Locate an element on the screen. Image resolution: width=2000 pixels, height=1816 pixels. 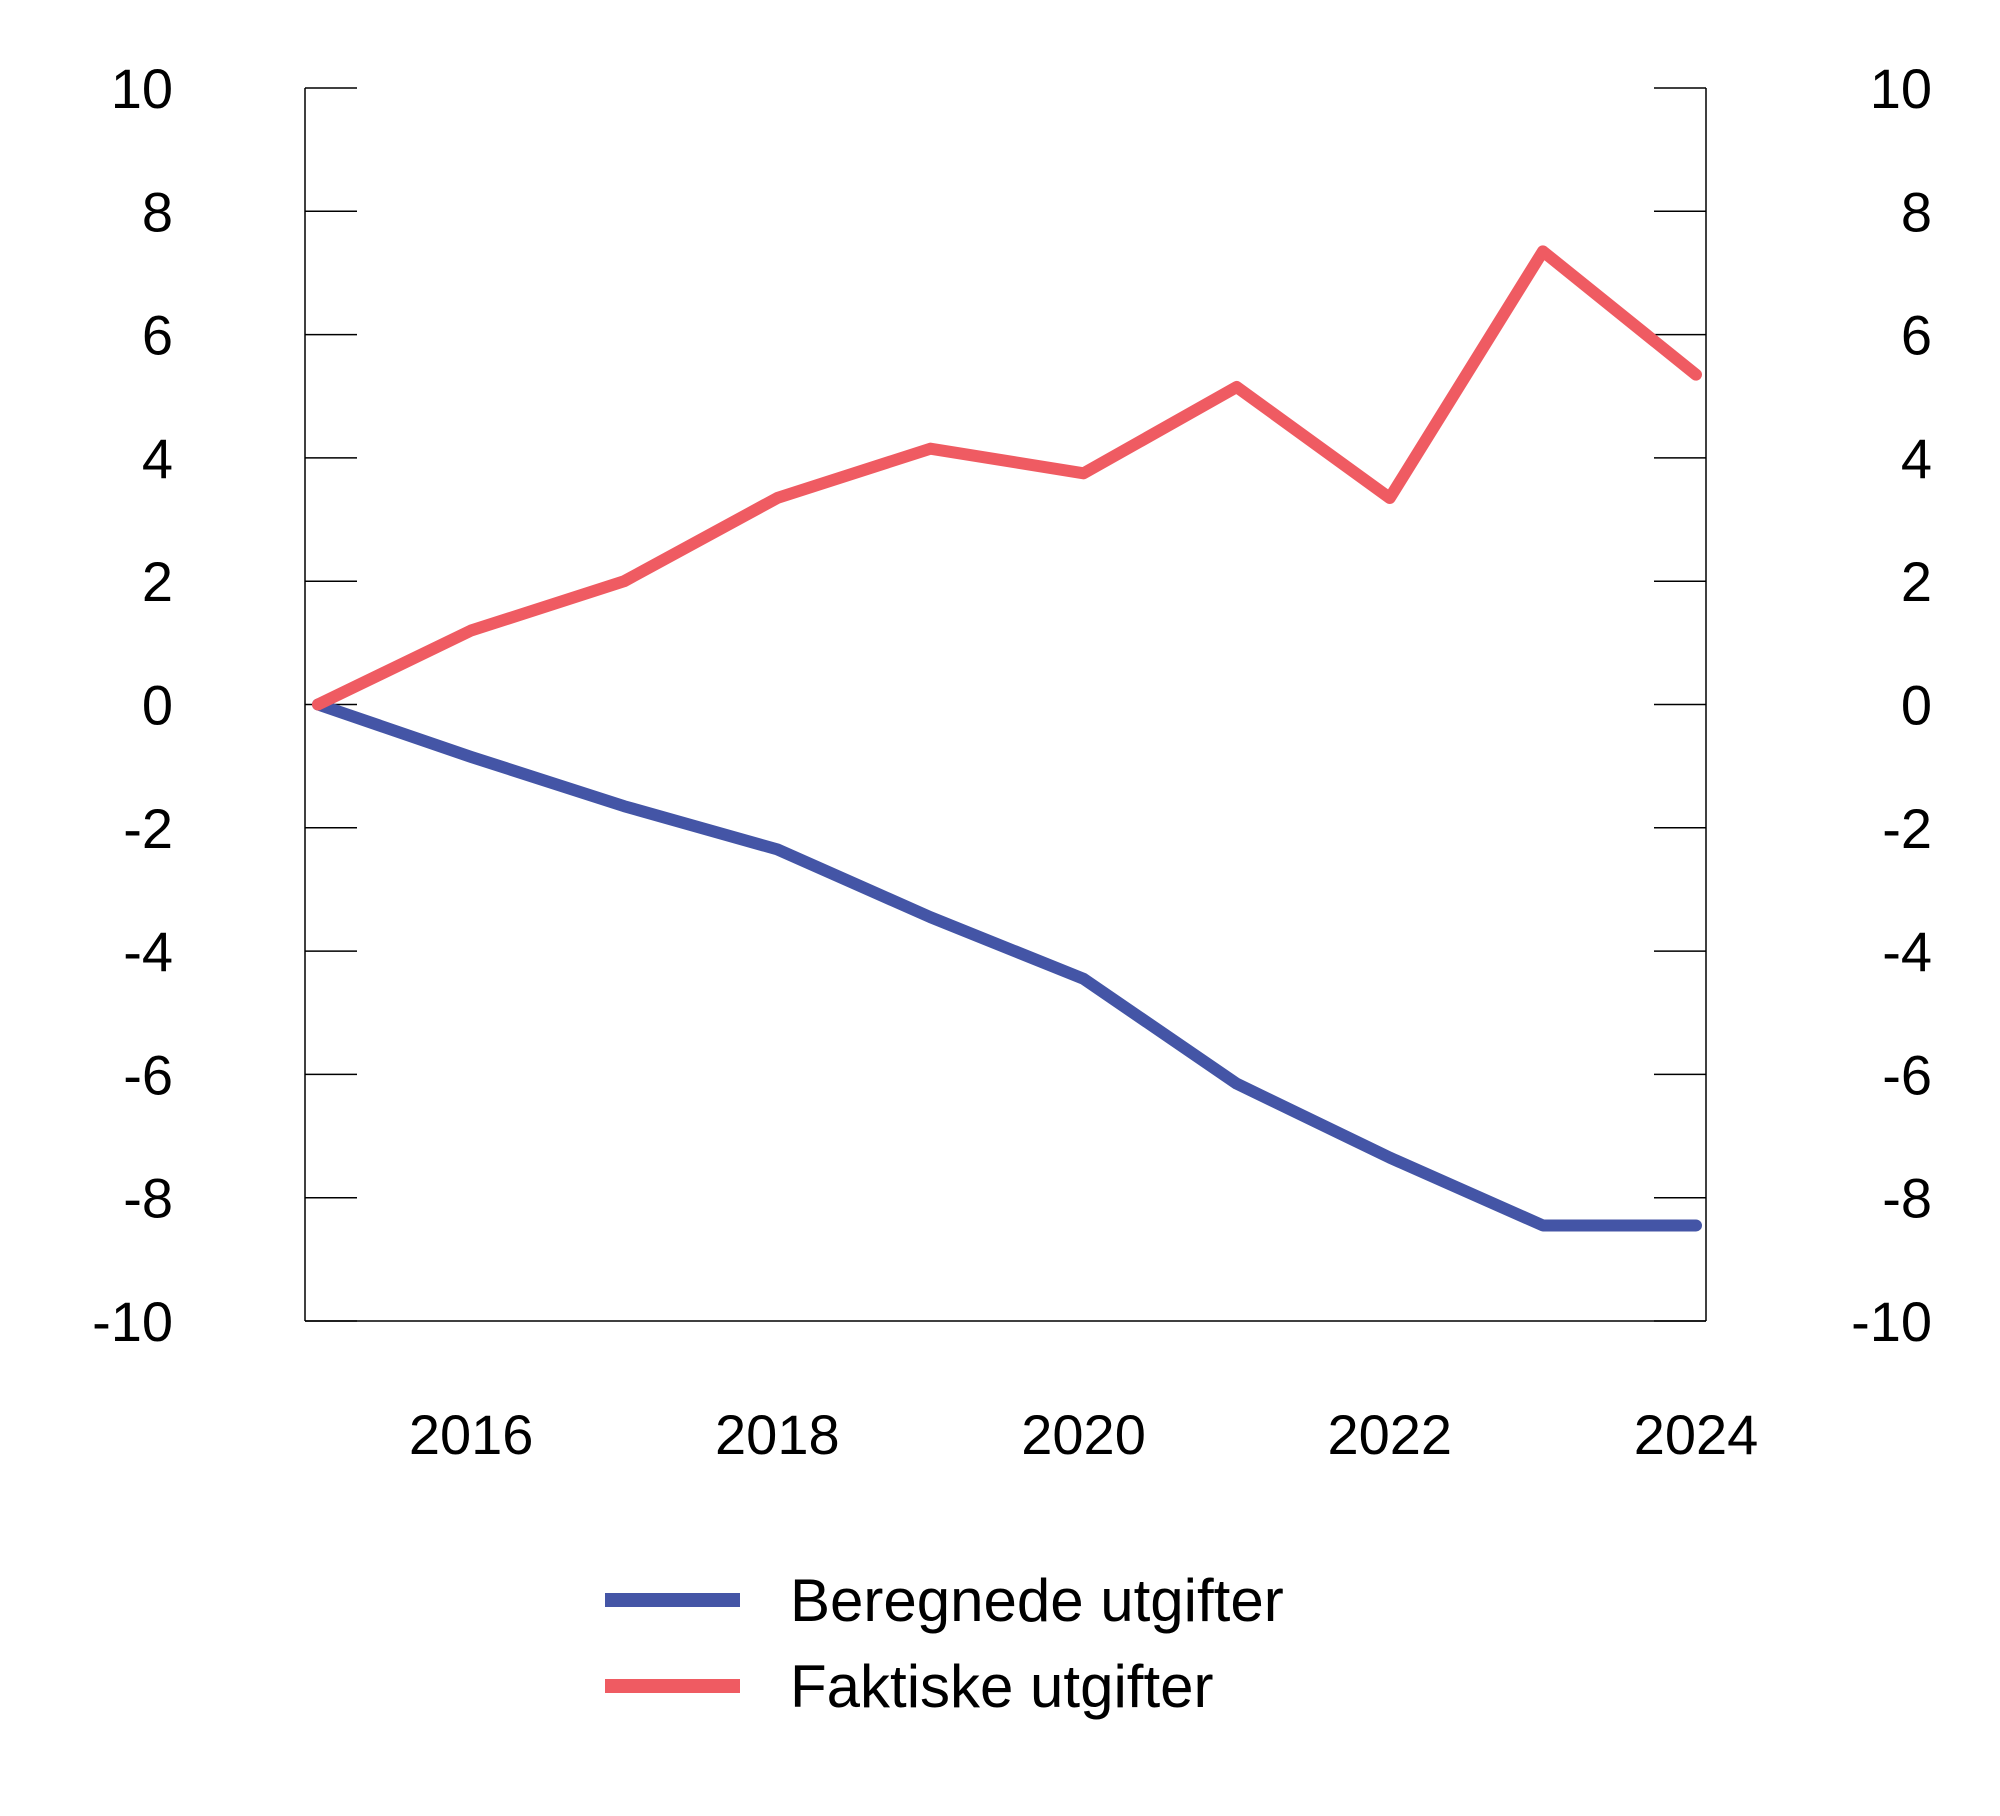
left-y-tick-label: -6 is located at coordinates (148, 1074).